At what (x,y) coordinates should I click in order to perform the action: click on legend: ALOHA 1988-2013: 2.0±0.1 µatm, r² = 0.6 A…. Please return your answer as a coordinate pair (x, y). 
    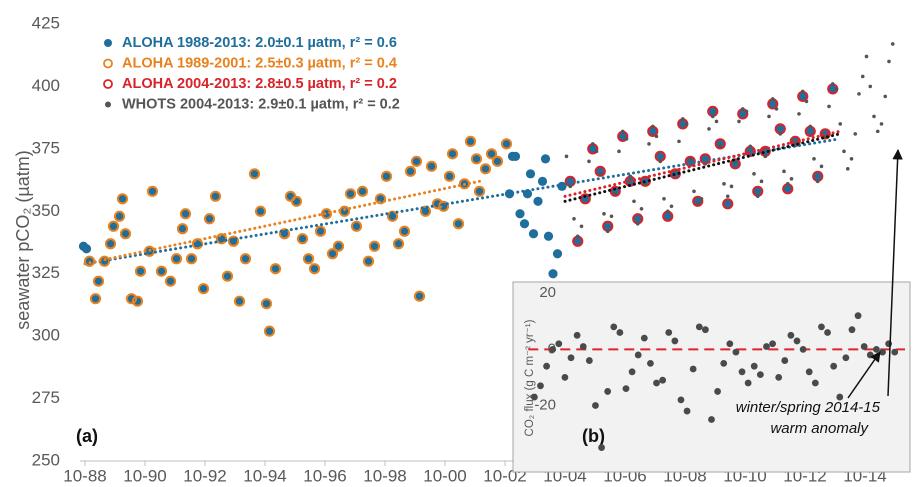
    Looking at the image, I should click on (251, 73).